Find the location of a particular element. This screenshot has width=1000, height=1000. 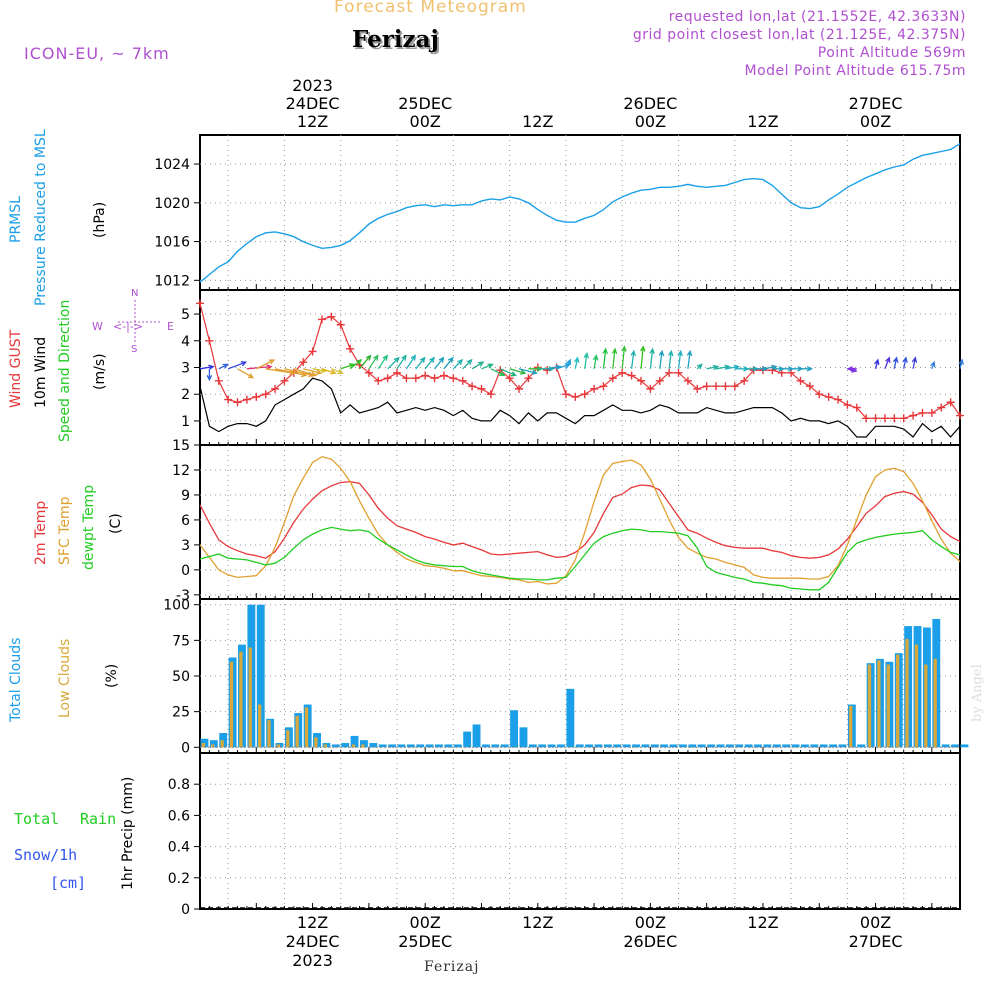

ytick-label-precip: 0.2 is located at coordinates (179, 879).